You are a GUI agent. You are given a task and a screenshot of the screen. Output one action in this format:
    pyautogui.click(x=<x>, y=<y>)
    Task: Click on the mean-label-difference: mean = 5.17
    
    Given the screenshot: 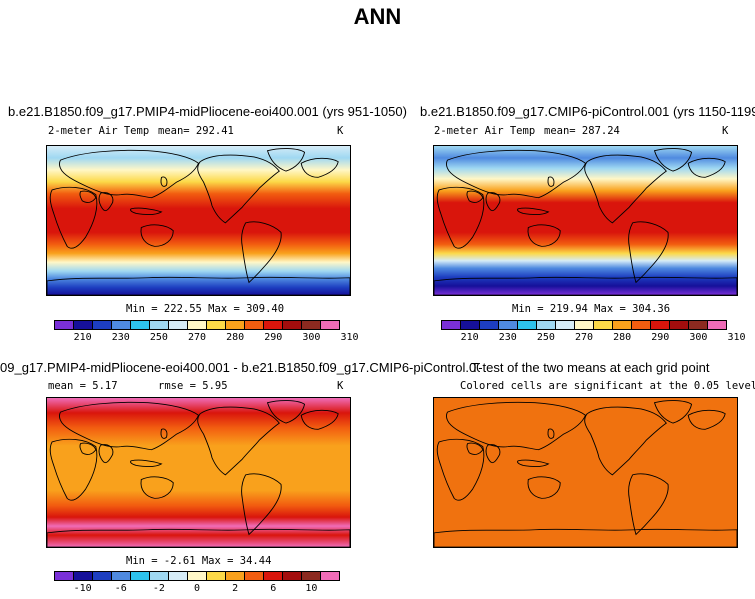 What is the action you would take?
    pyautogui.click(x=83, y=386)
    